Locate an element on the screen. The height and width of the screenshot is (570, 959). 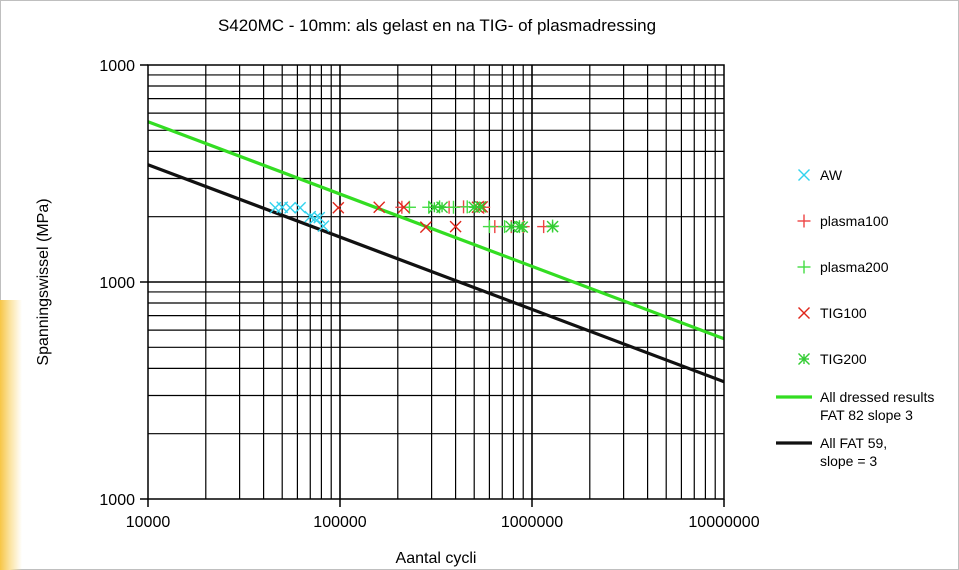
y-axis-ticks: 1000 1000 1000 is located at coordinates (123, 283).